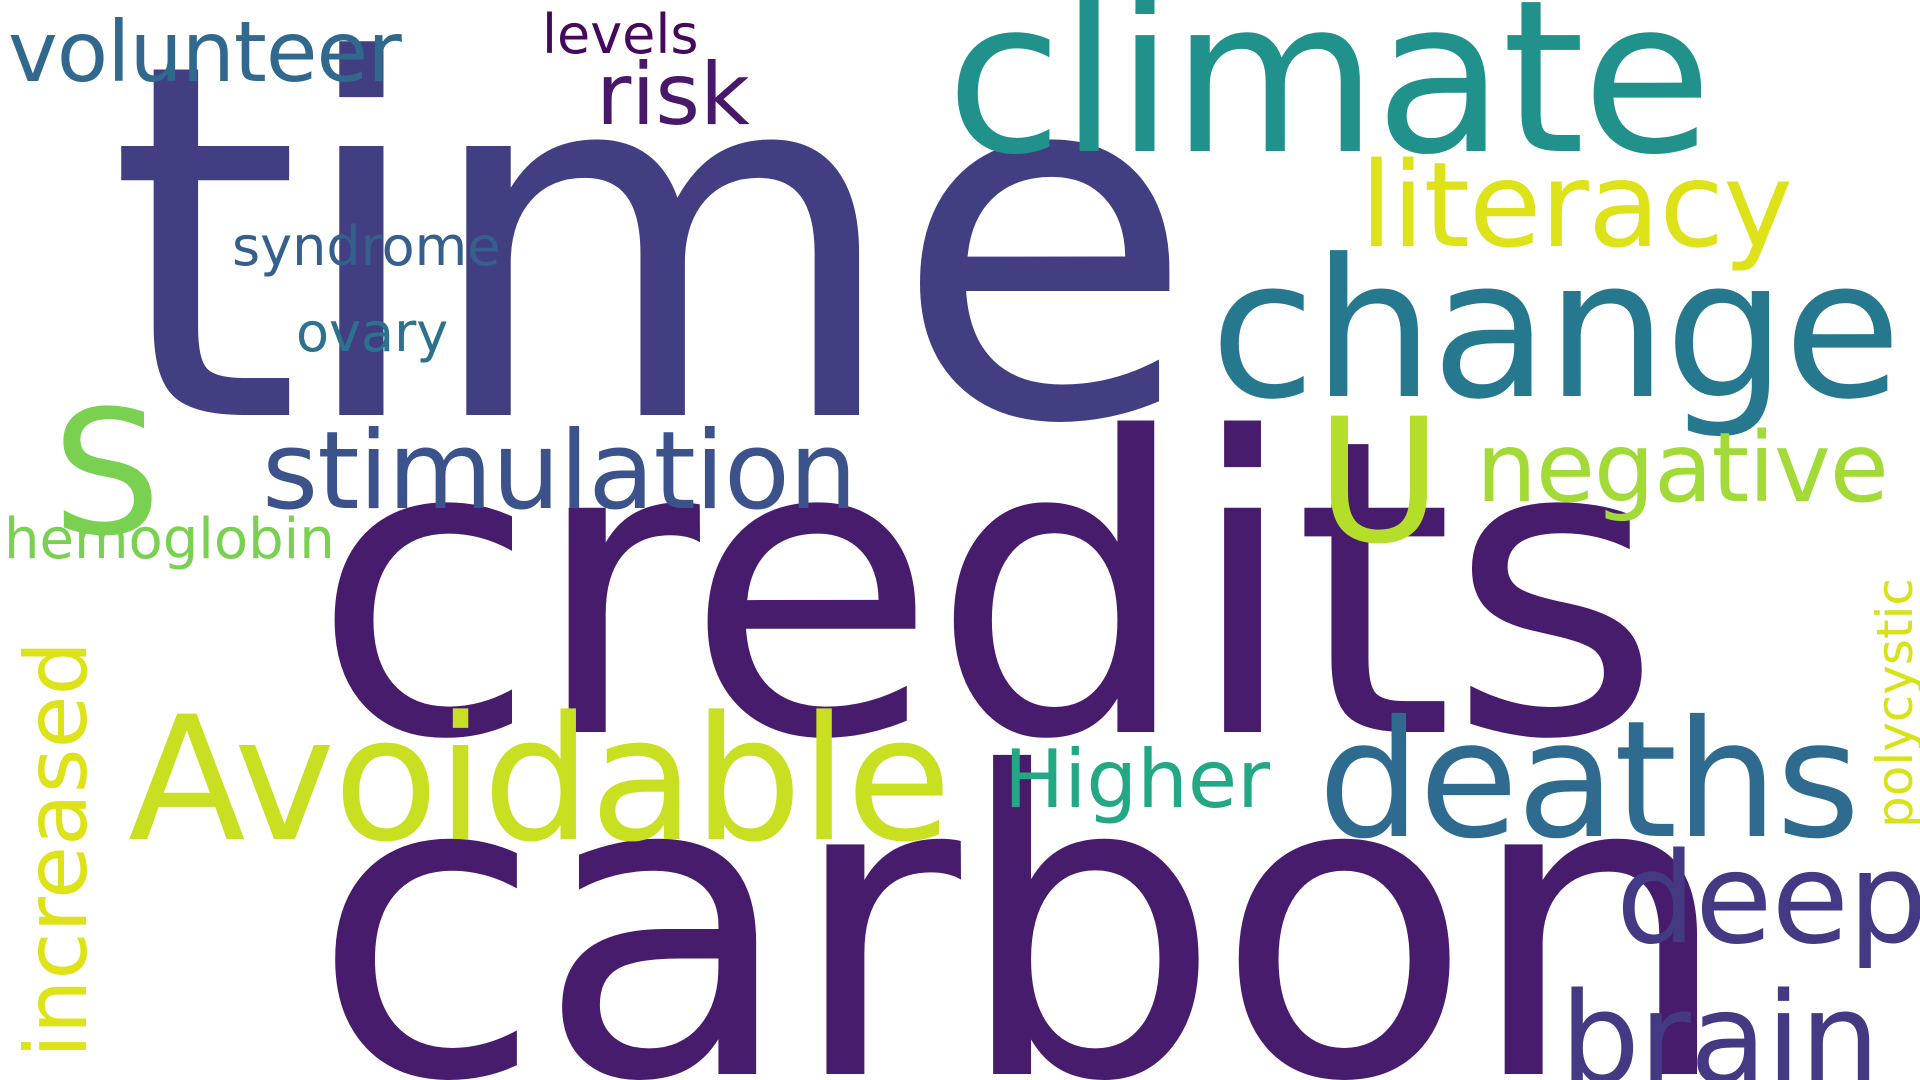 The image size is (1920, 1080). What do you see at coordinates (107, 473) in the screenshot?
I see `word-s: S` at bounding box center [107, 473].